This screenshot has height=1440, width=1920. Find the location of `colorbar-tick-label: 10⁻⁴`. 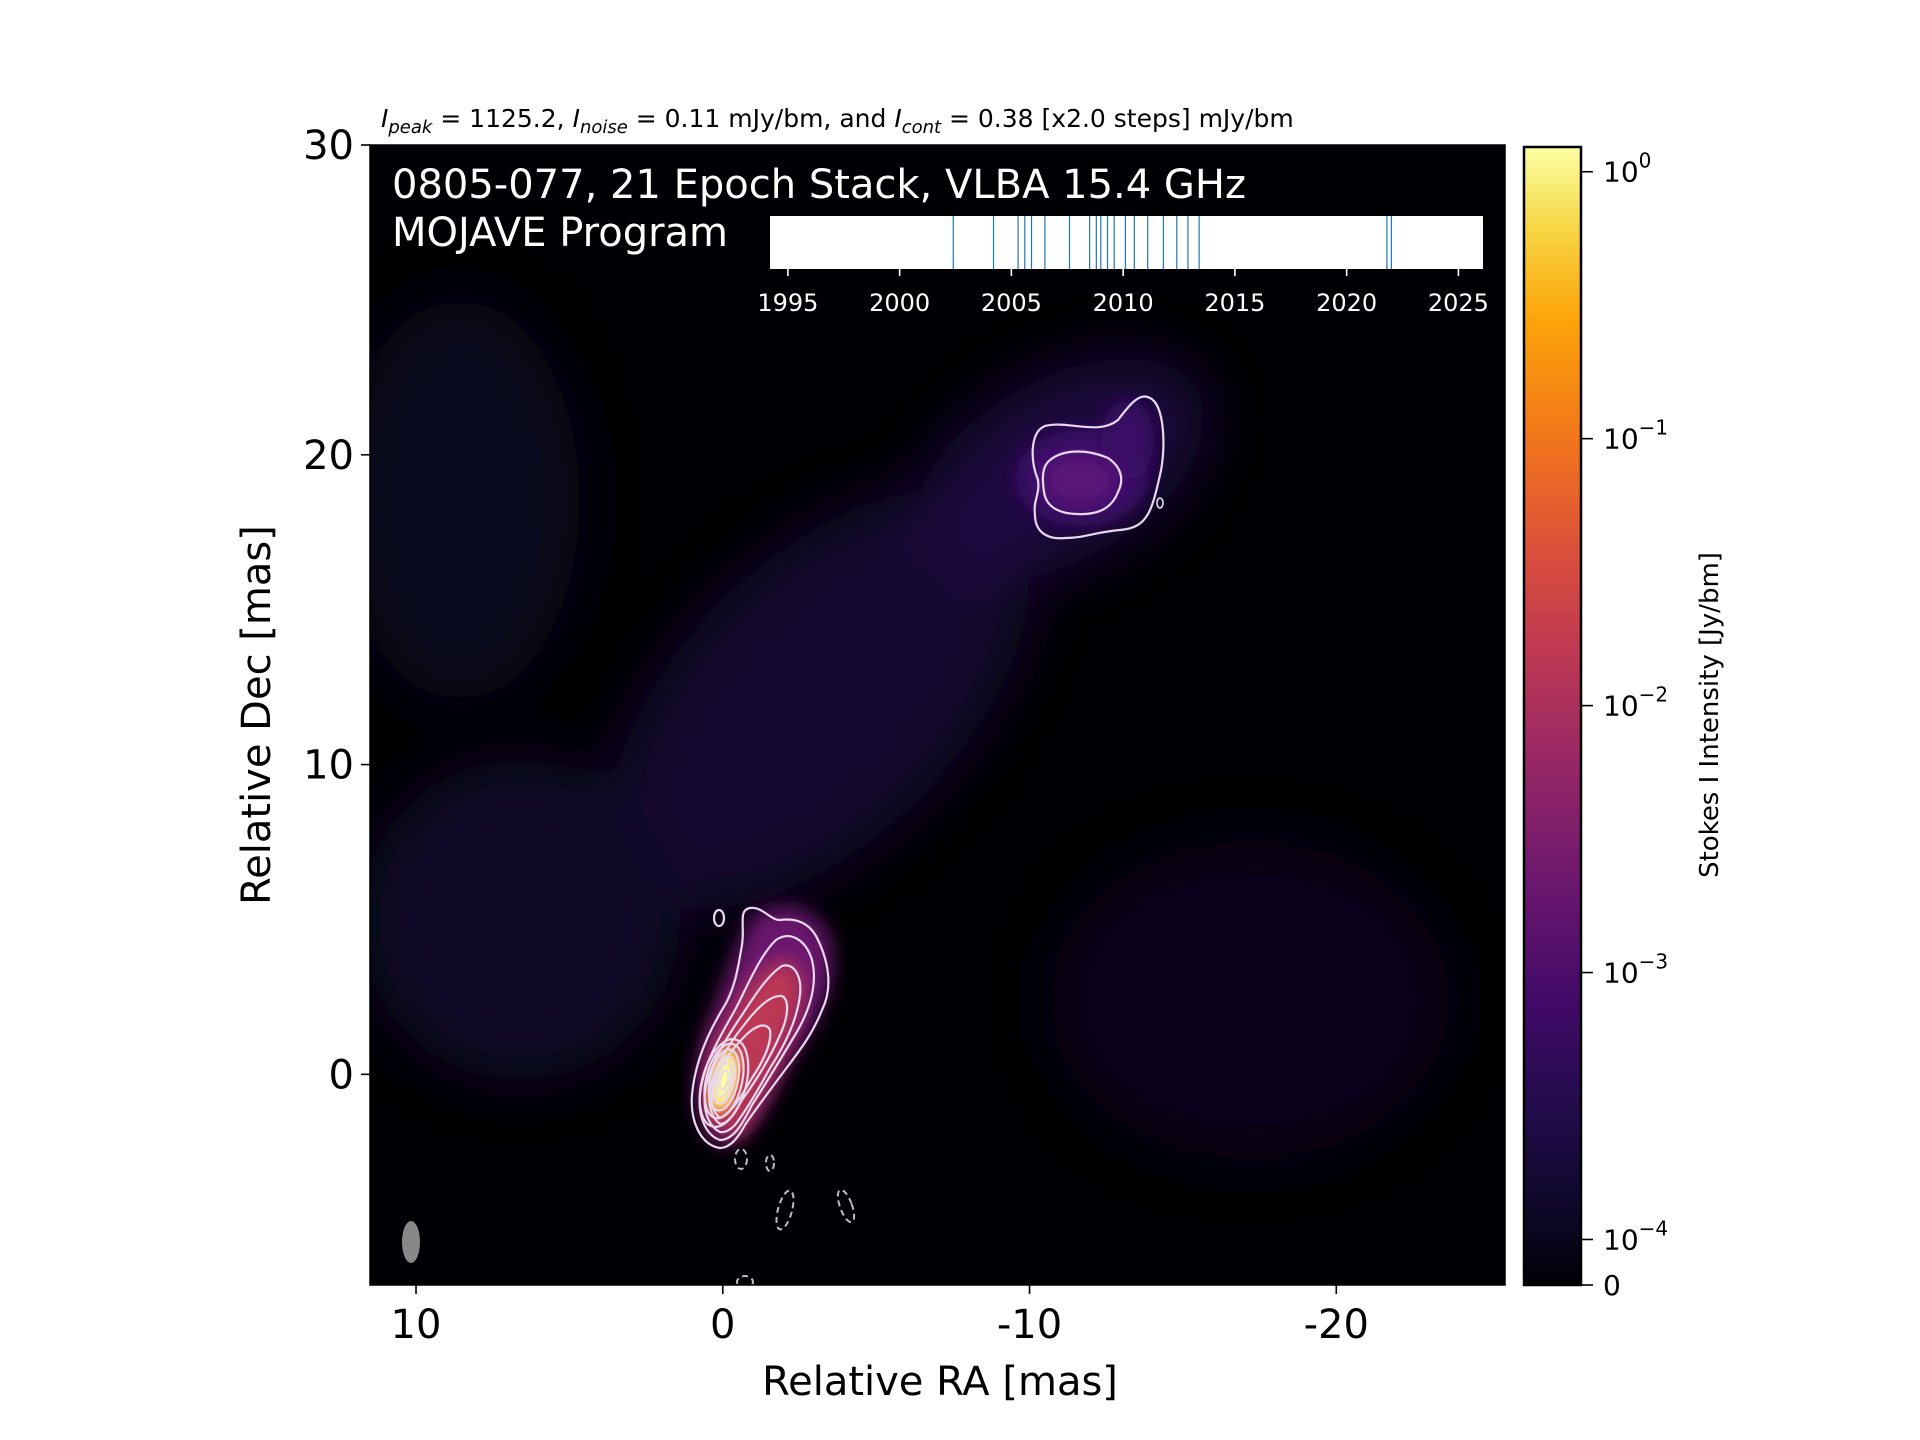

colorbar-tick-label: 10⁻⁴ is located at coordinates (1635, 1236).